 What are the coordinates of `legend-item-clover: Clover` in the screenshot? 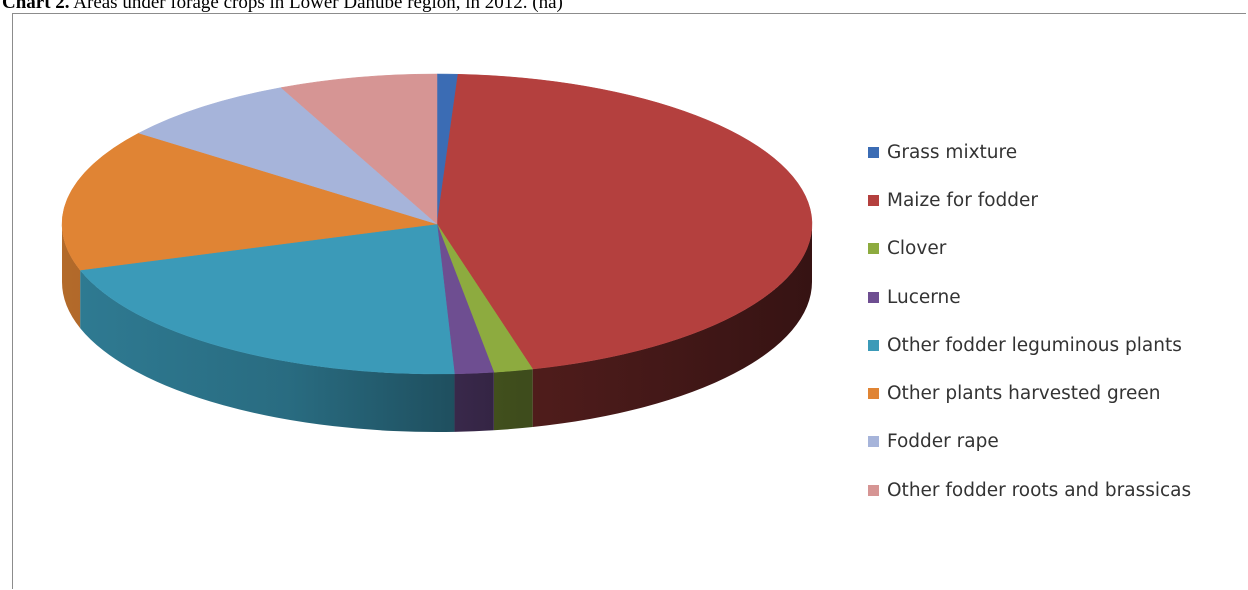 It's located at (1029, 249).